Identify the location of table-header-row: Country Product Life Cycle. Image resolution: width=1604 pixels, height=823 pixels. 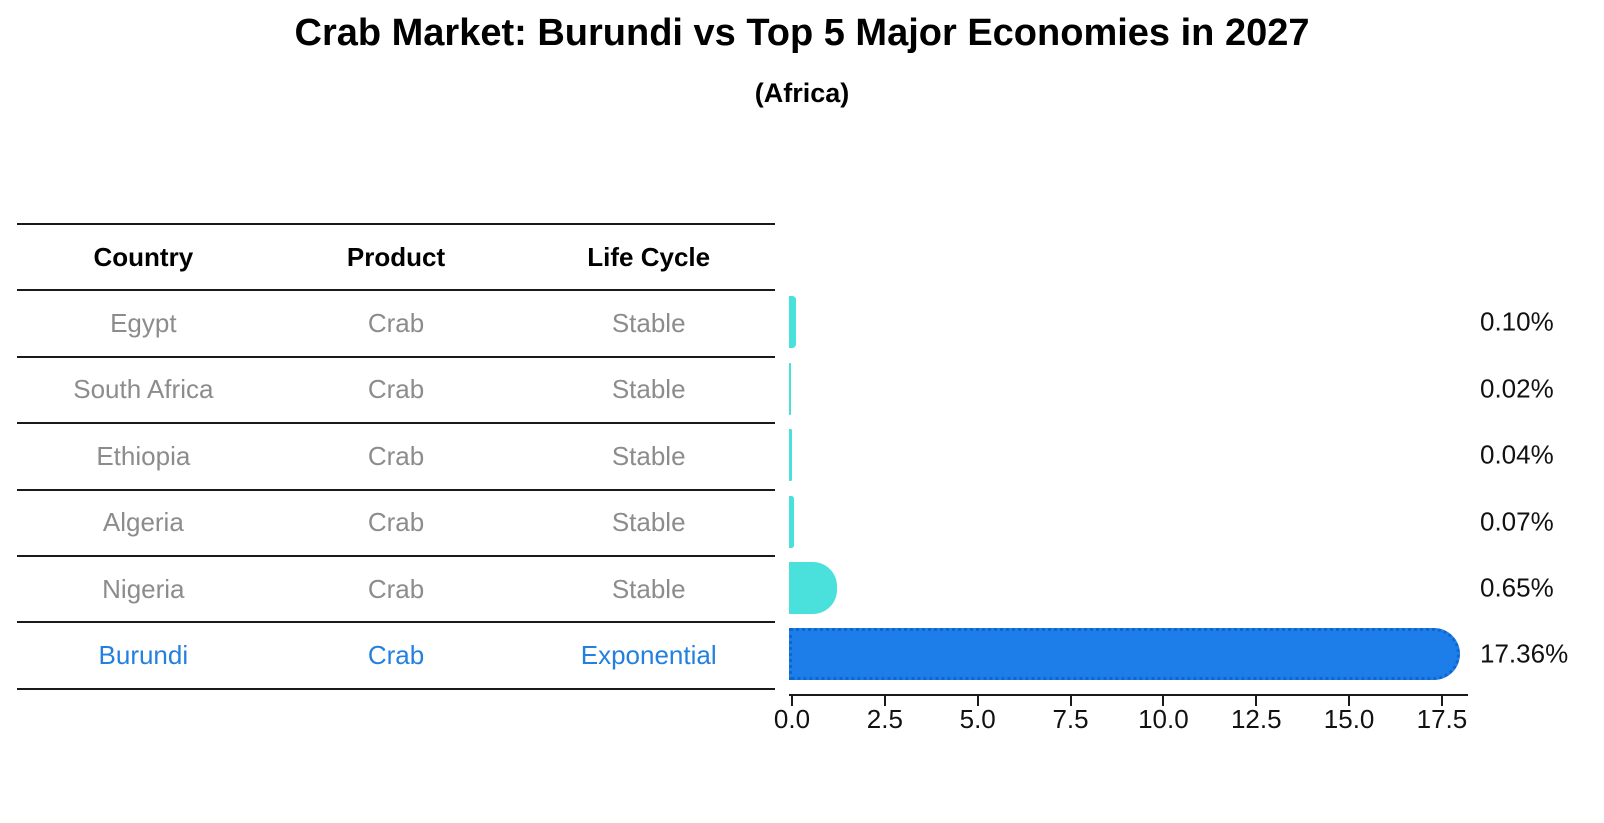
(396, 256).